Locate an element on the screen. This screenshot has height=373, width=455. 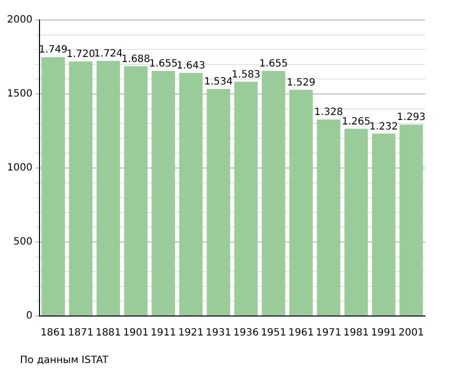
text: По данным ISTAT is located at coordinates (64, 360).